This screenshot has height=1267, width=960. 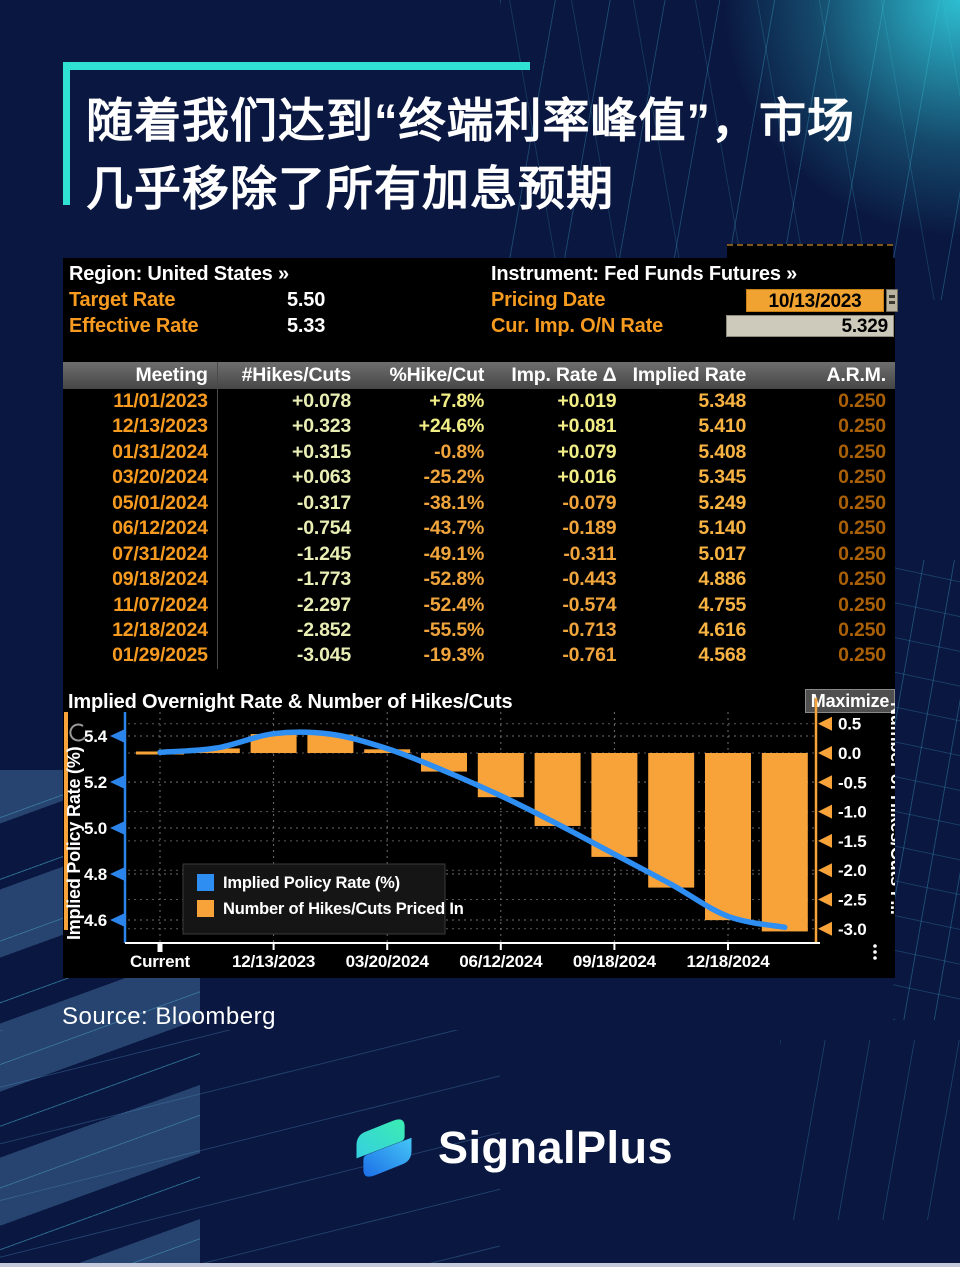 I want to click on table-row: 01/29/2025 -3.045 -19.3% -0.761 4.568 0.250, so click(x=479, y=656).